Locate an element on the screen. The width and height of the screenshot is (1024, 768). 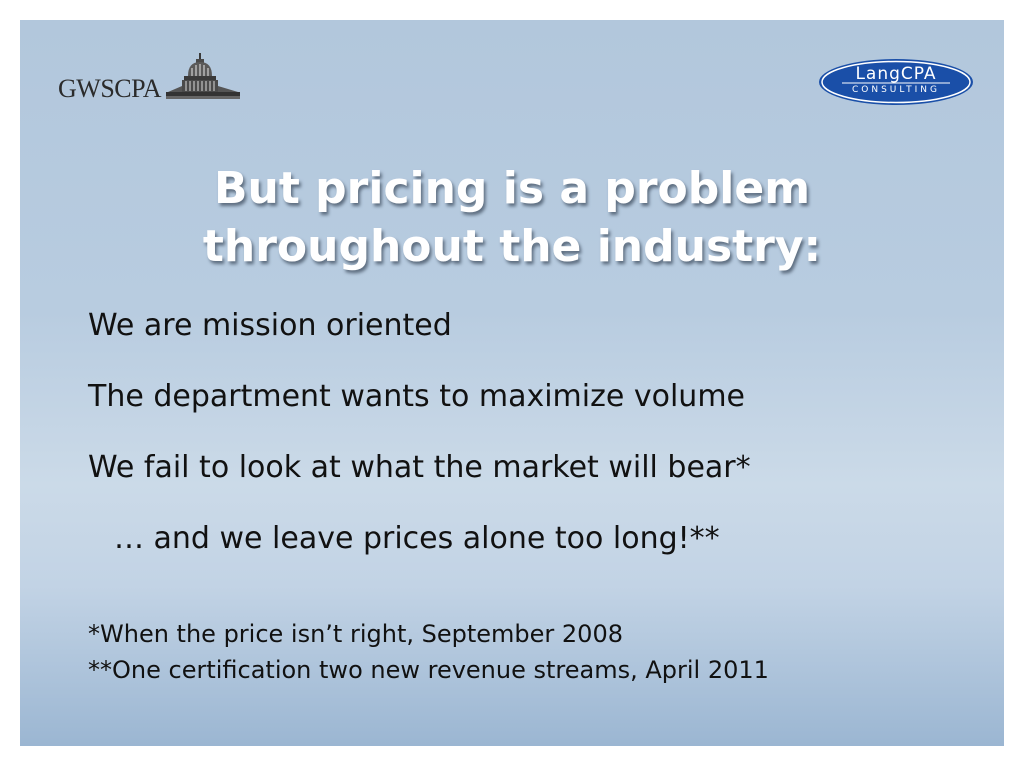
capitol-dome-icon is located at coordinates (203, 76).